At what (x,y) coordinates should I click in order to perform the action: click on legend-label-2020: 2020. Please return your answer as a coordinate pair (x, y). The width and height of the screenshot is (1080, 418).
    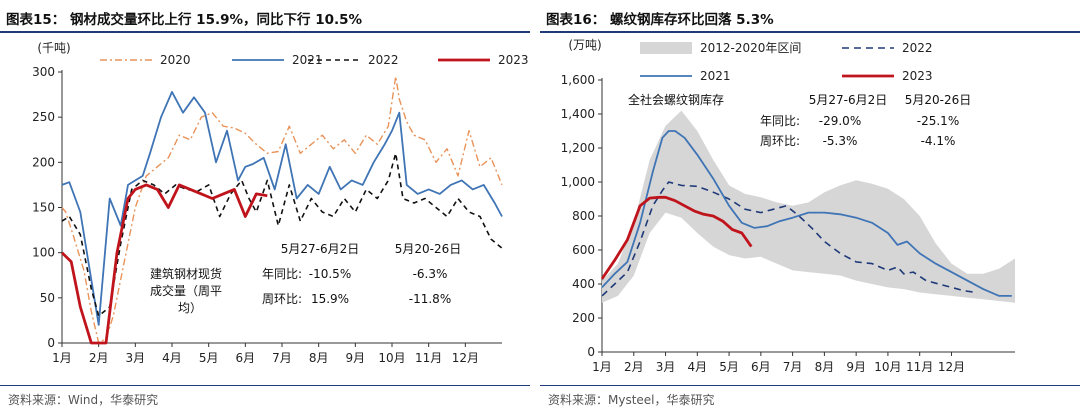
    Looking at the image, I should click on (175, 60).